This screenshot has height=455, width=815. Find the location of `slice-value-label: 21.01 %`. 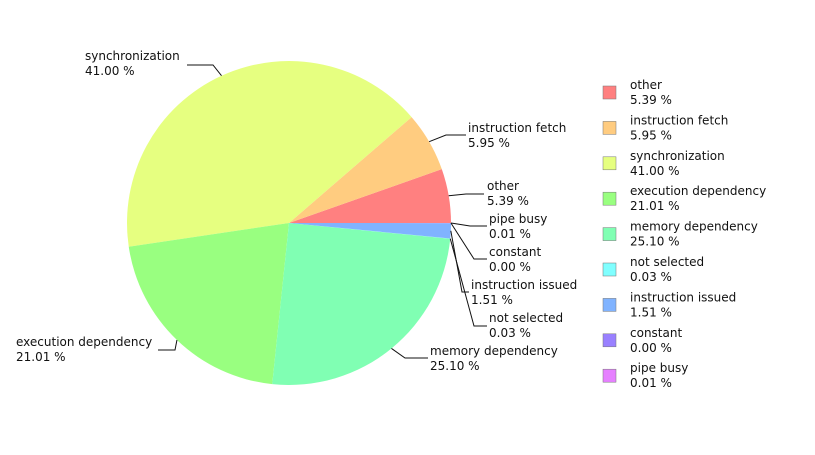

slice-value-label: 21.01 % is located at coordinates (41, 357).